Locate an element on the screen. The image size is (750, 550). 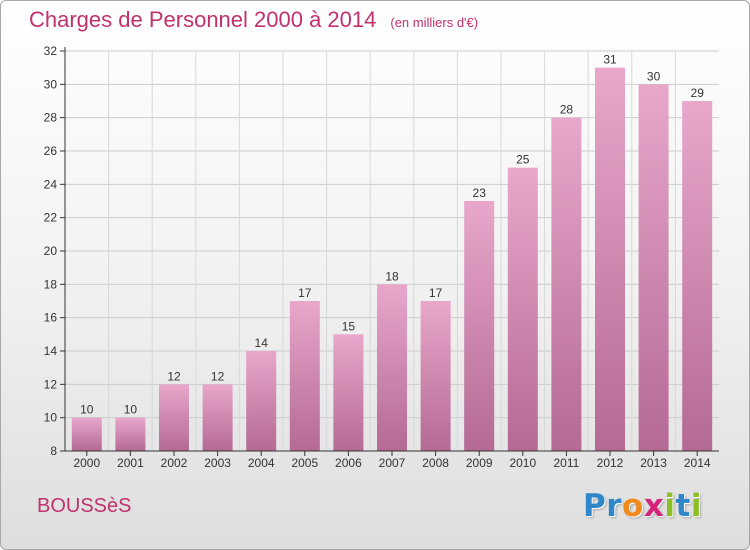
x-tick-label: 2011 is located at coordinates (566, 463).